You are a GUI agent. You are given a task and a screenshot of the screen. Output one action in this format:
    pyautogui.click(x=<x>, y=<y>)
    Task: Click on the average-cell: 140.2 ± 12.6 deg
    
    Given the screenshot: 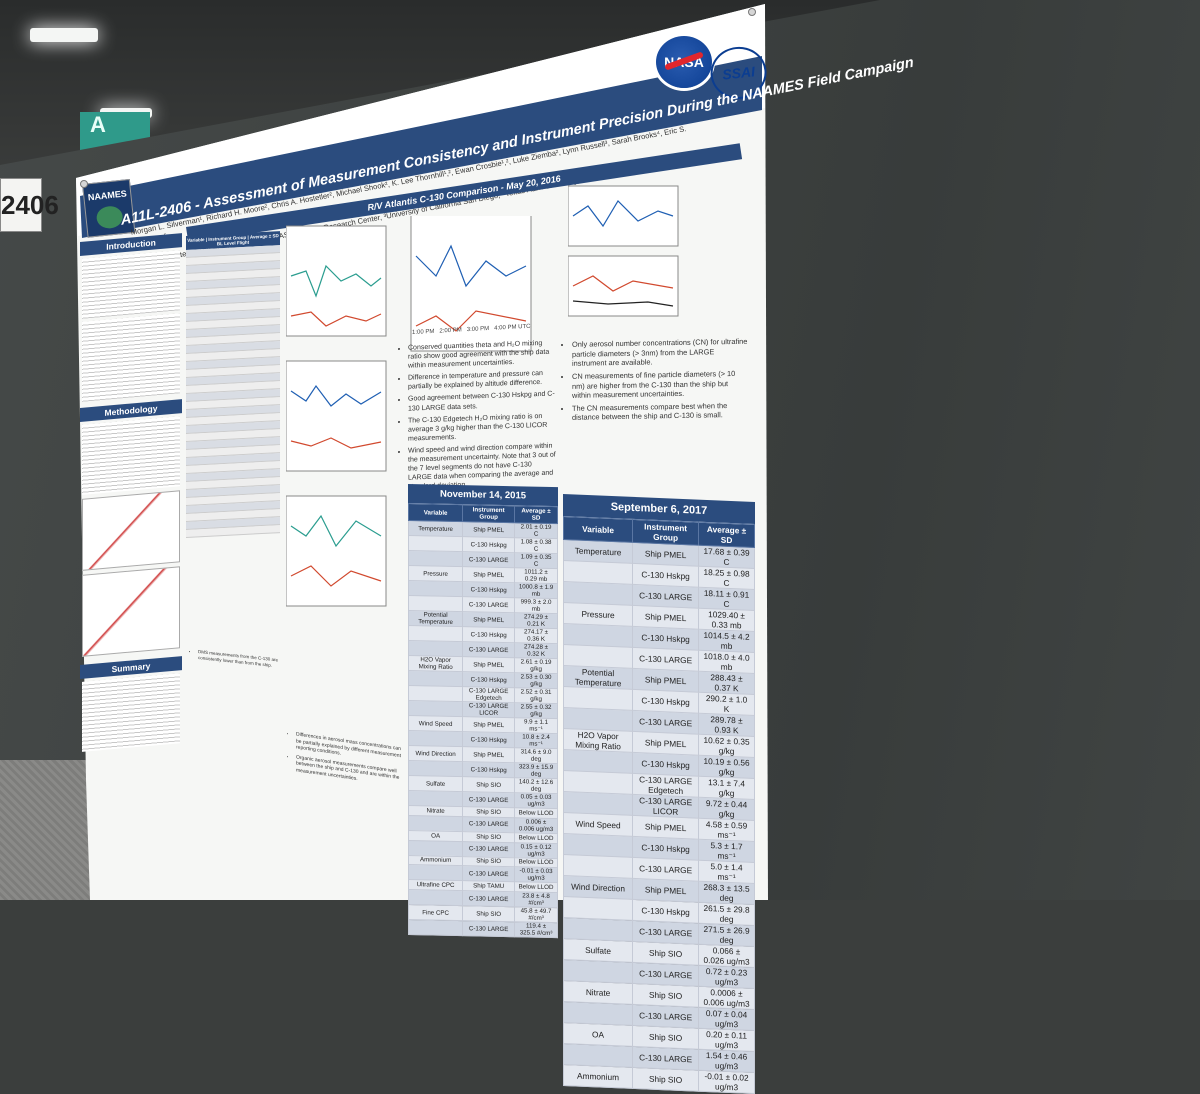 What is the action you would take?
    pyautogui.click(x=536, y=785)
    